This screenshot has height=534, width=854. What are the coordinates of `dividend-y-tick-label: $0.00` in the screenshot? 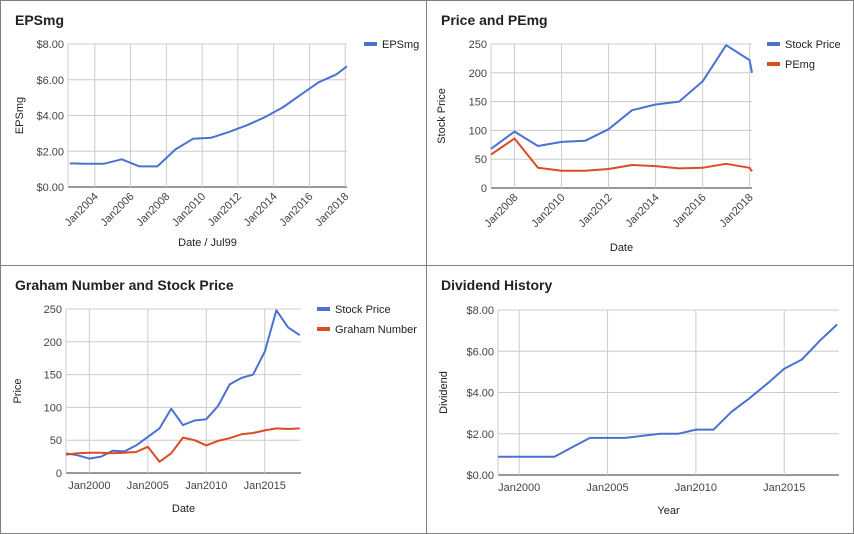 It's located at (480, 476).